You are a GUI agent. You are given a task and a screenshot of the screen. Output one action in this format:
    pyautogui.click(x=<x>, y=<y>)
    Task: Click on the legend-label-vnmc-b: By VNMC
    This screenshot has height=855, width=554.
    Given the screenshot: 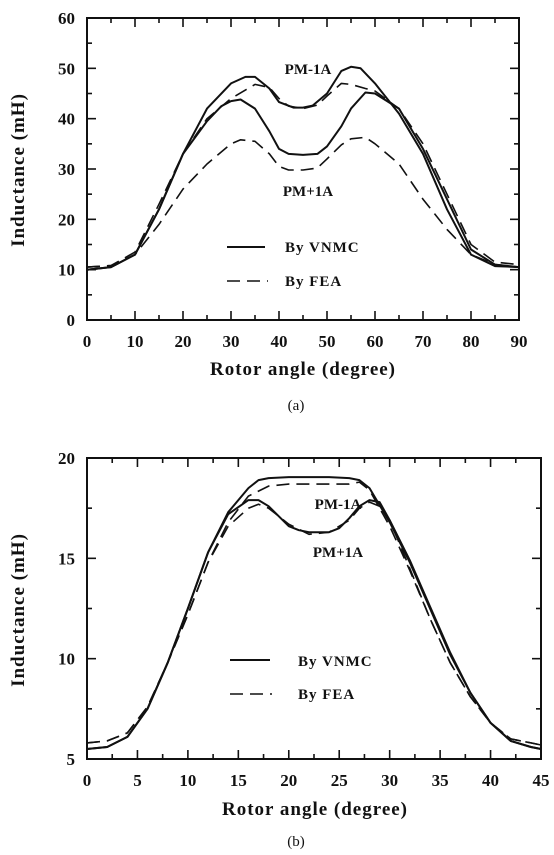 What is the action you would take?
    pyautogui.click(x=335, y=662)
    